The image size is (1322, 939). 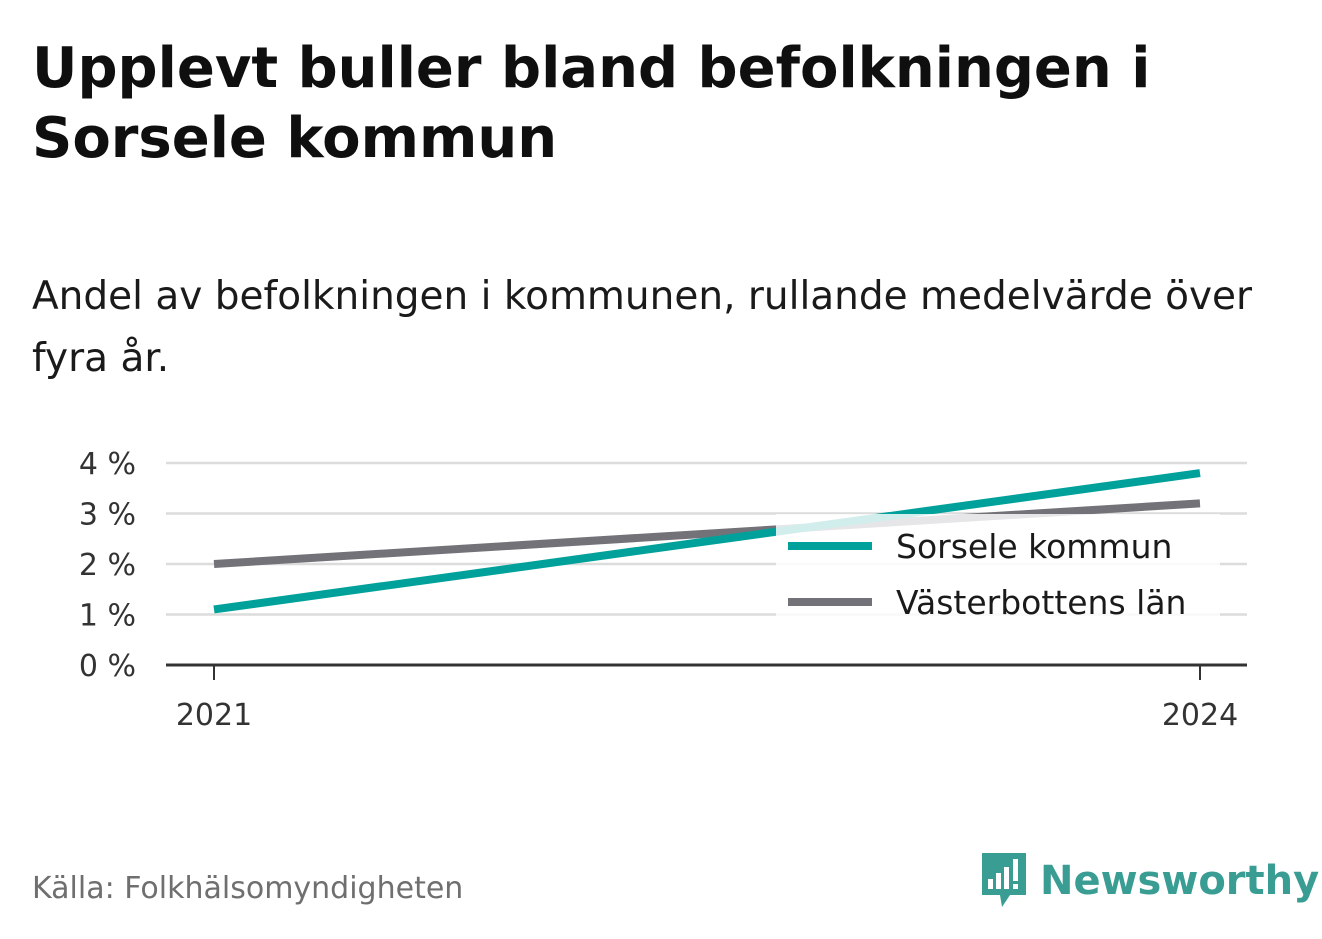 I want to click on legend-label: Sorsele kommun, so click(x=1034, y=546).